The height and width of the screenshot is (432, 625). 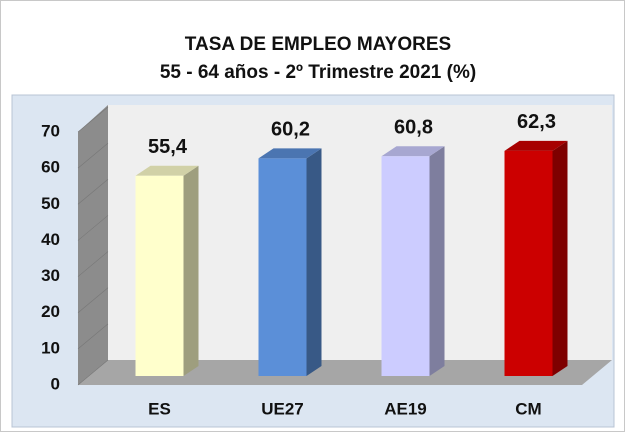 I want to click on chart-subtitle: 55 - 64 años - 2º Trimestre 2021 (%), so click(x=318, y=72).